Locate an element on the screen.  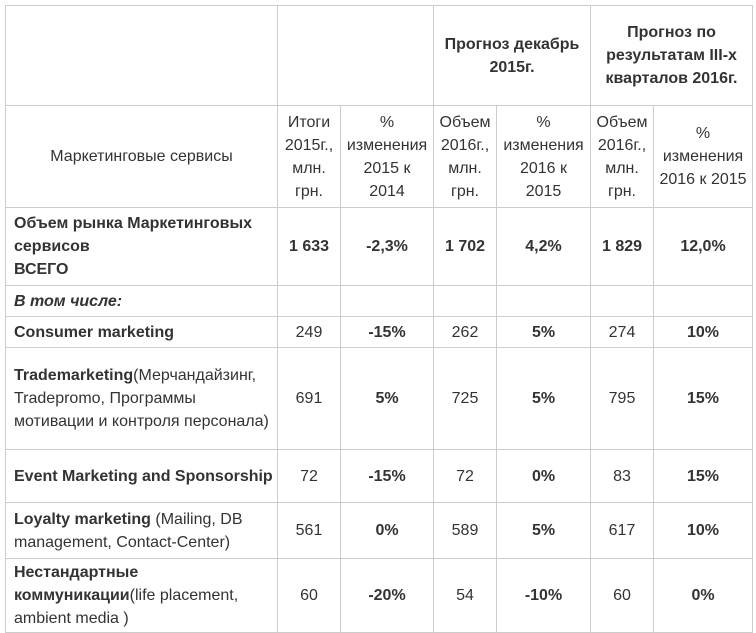
value-cell: 589 is located at coordinates (465, 530).